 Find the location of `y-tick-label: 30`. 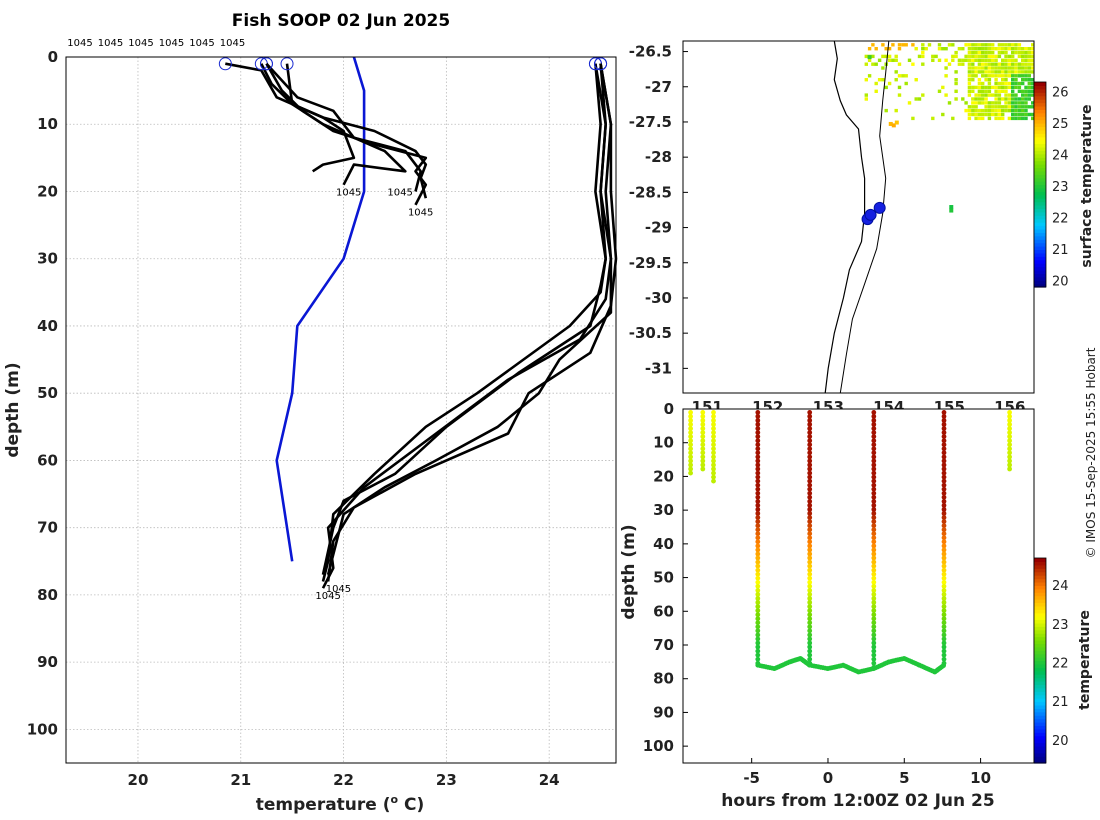

y-tick-label: 30 is located at coordinates (47, 259).